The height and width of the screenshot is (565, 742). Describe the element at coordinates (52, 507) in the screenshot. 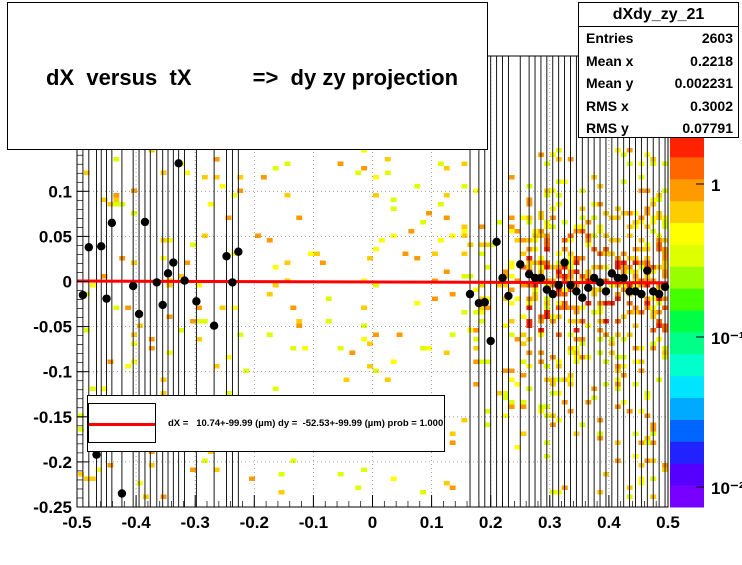

I see `y-tick-label: -0.25` at that location.